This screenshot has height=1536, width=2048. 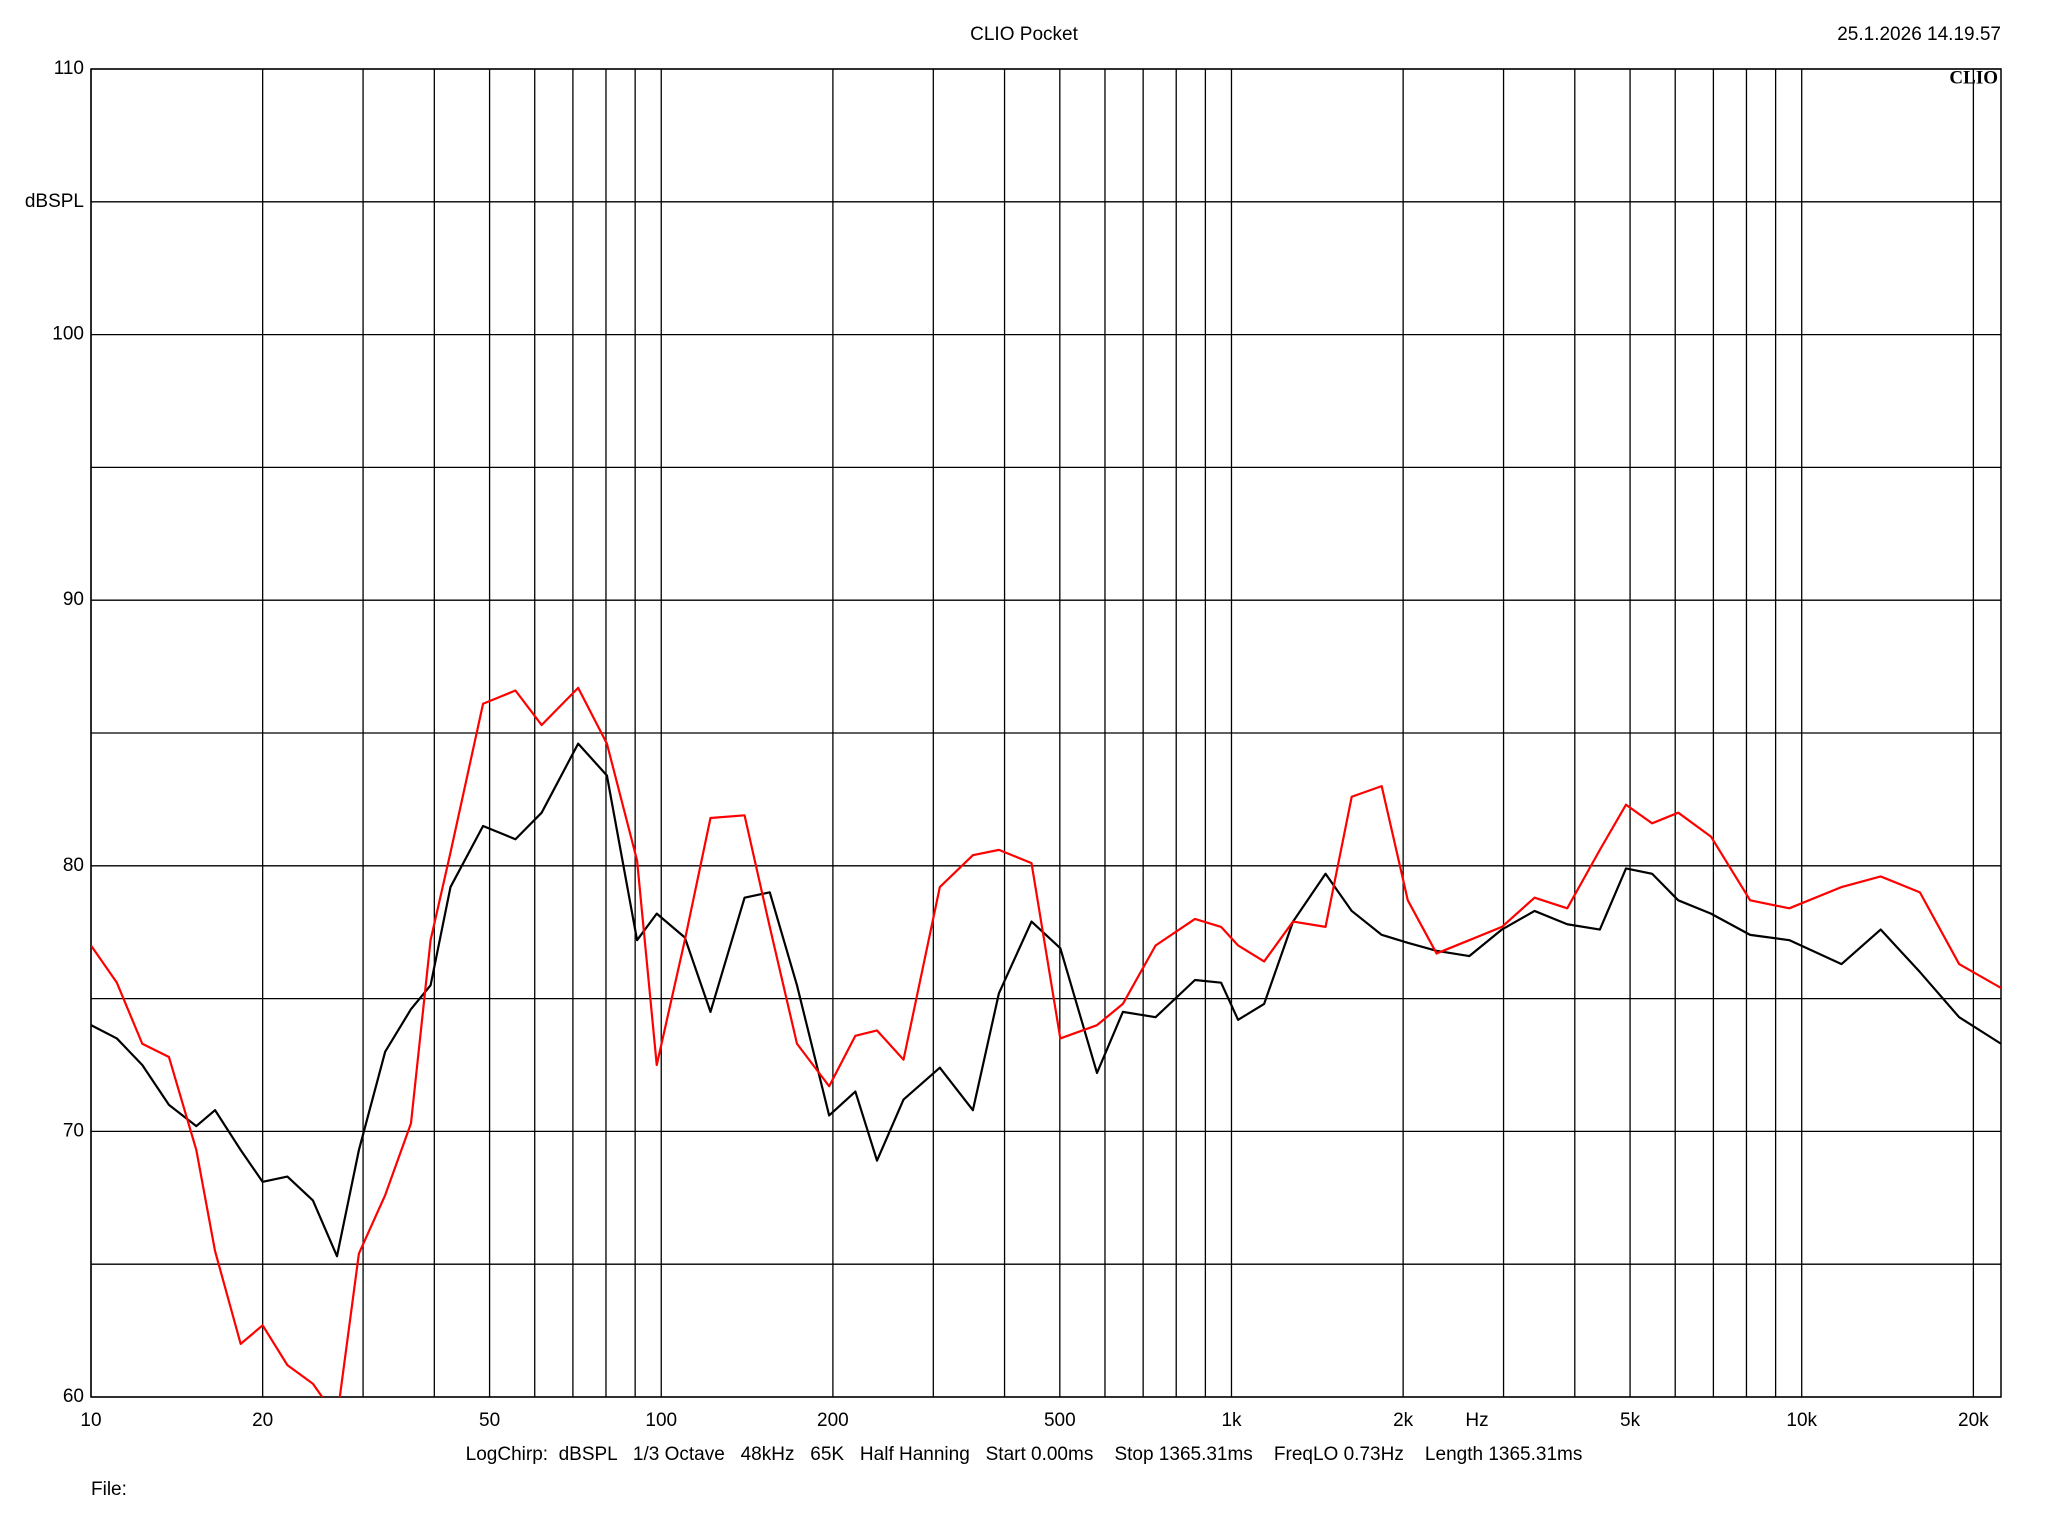 I want to click on x-tick-label: 100, so click(x=661, y=1420).